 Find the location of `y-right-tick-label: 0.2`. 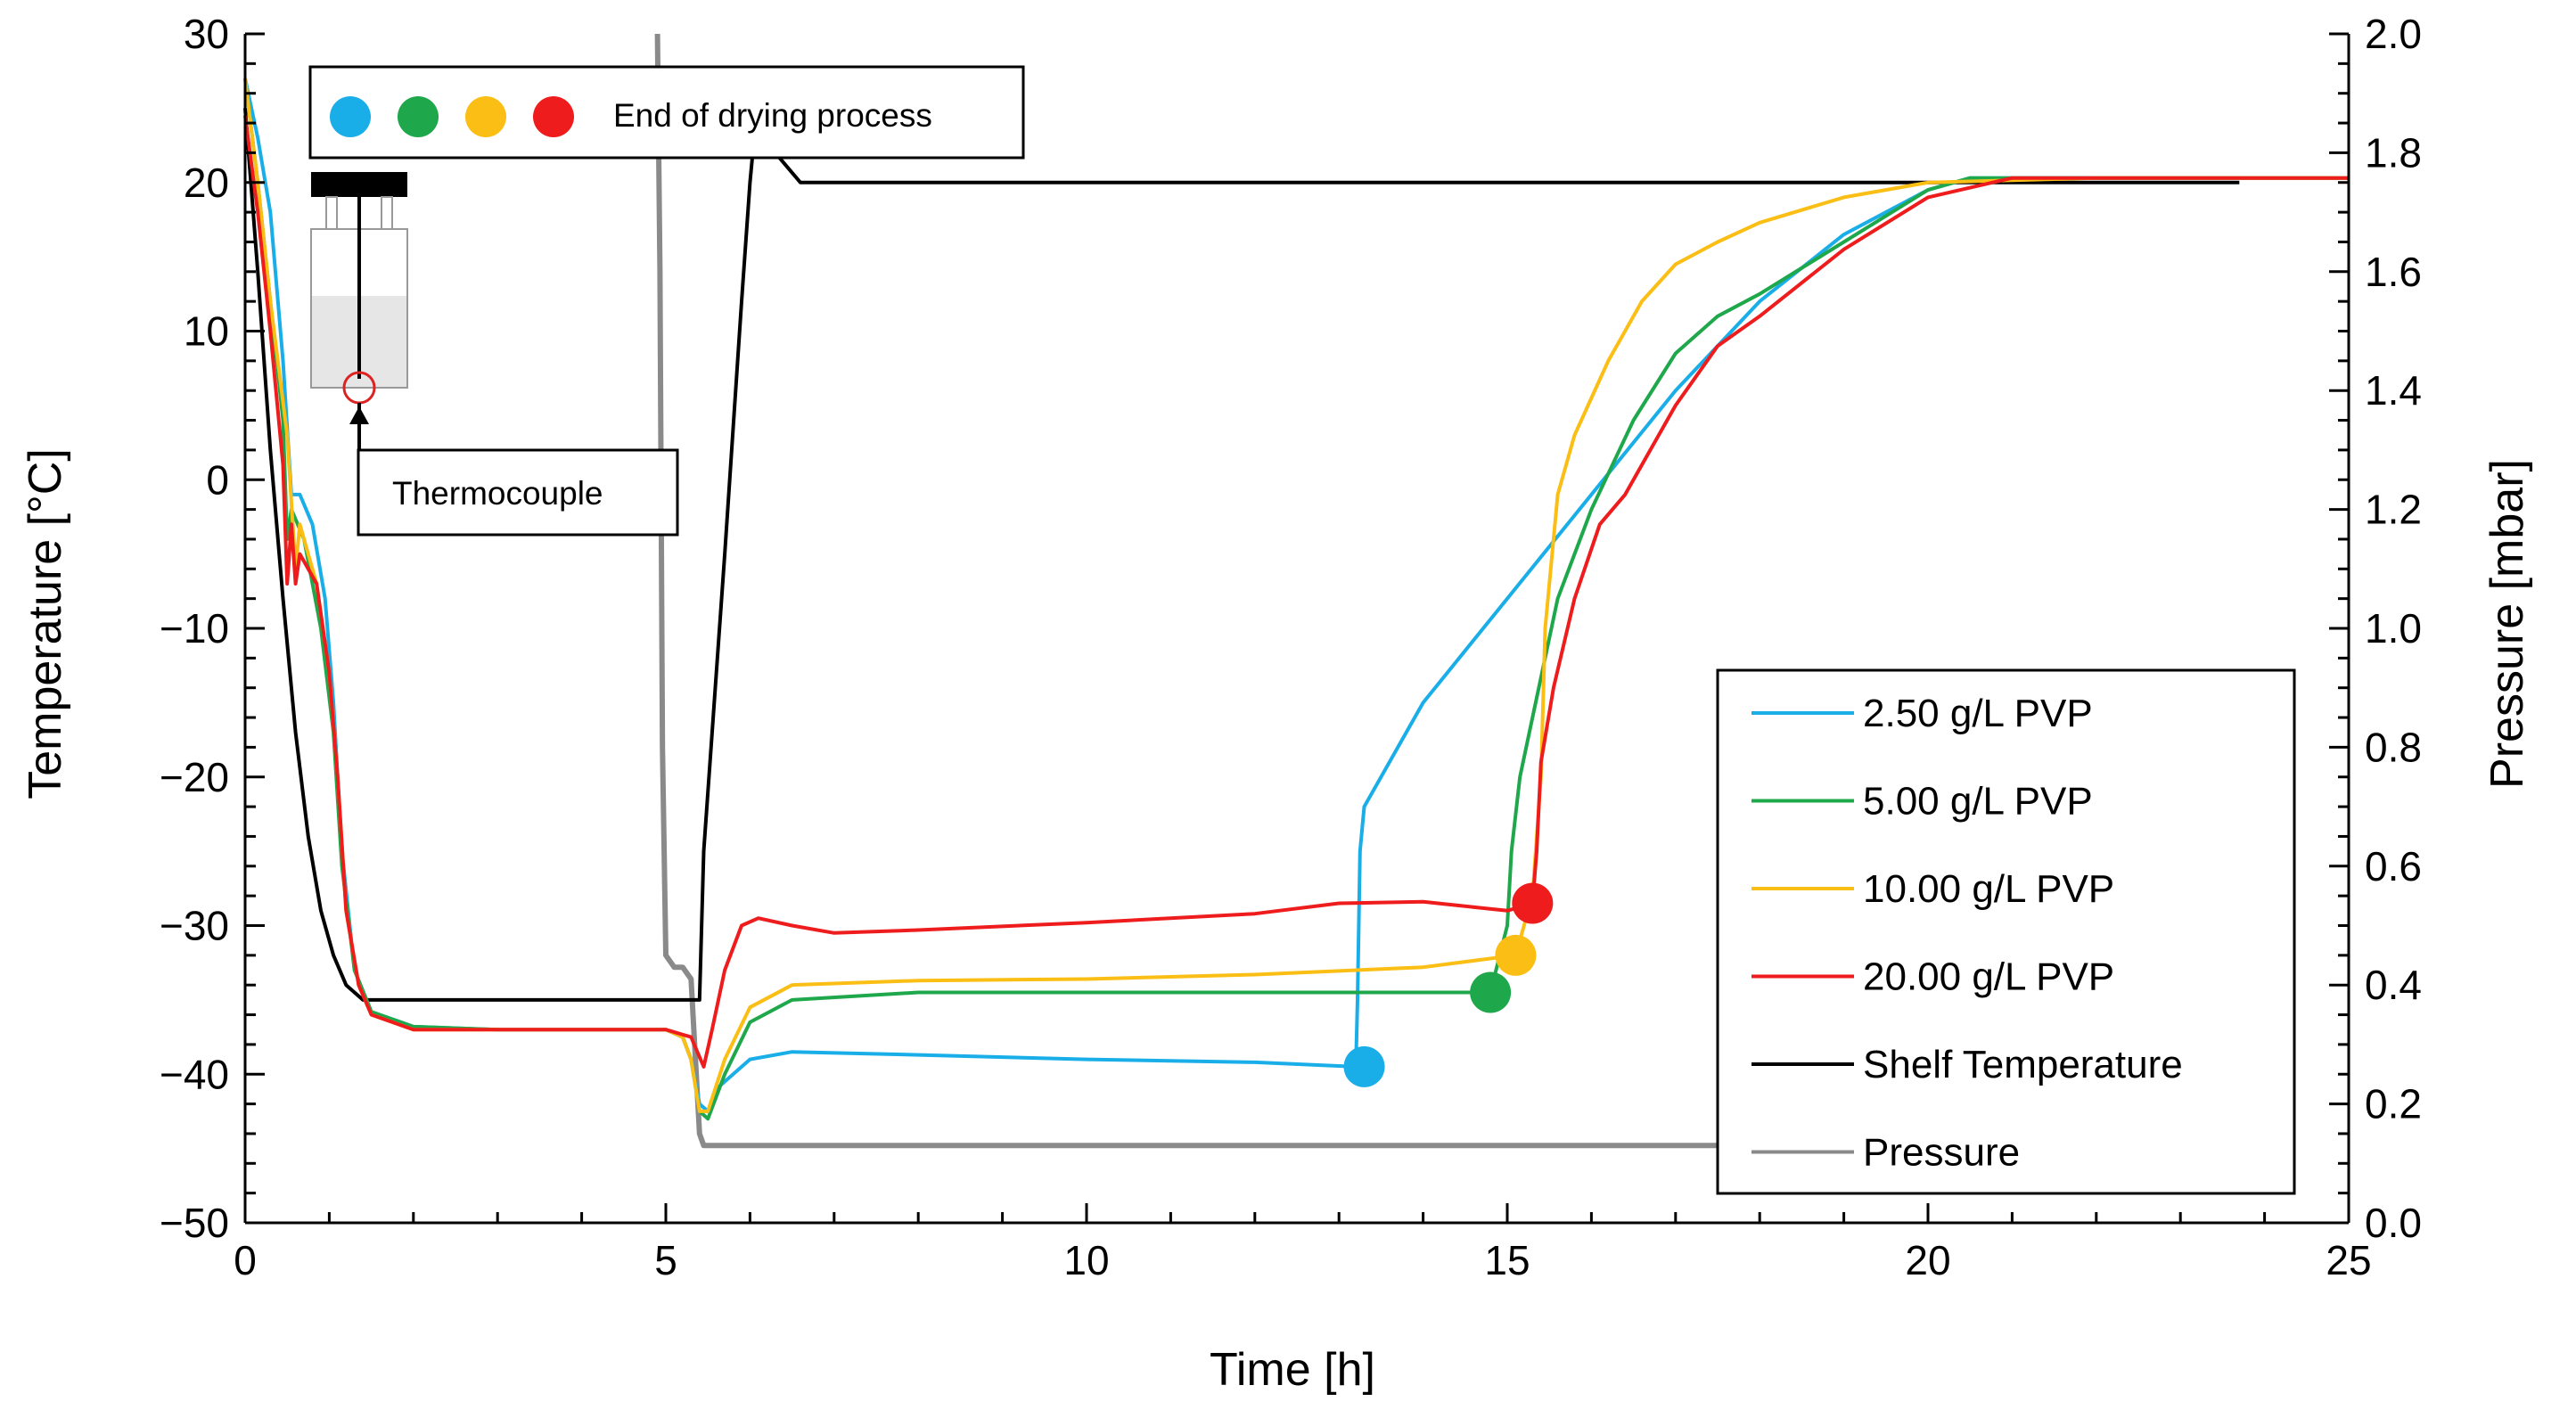

y-right-tick-label: 0.2 is located at coordinates (2393, 1104).